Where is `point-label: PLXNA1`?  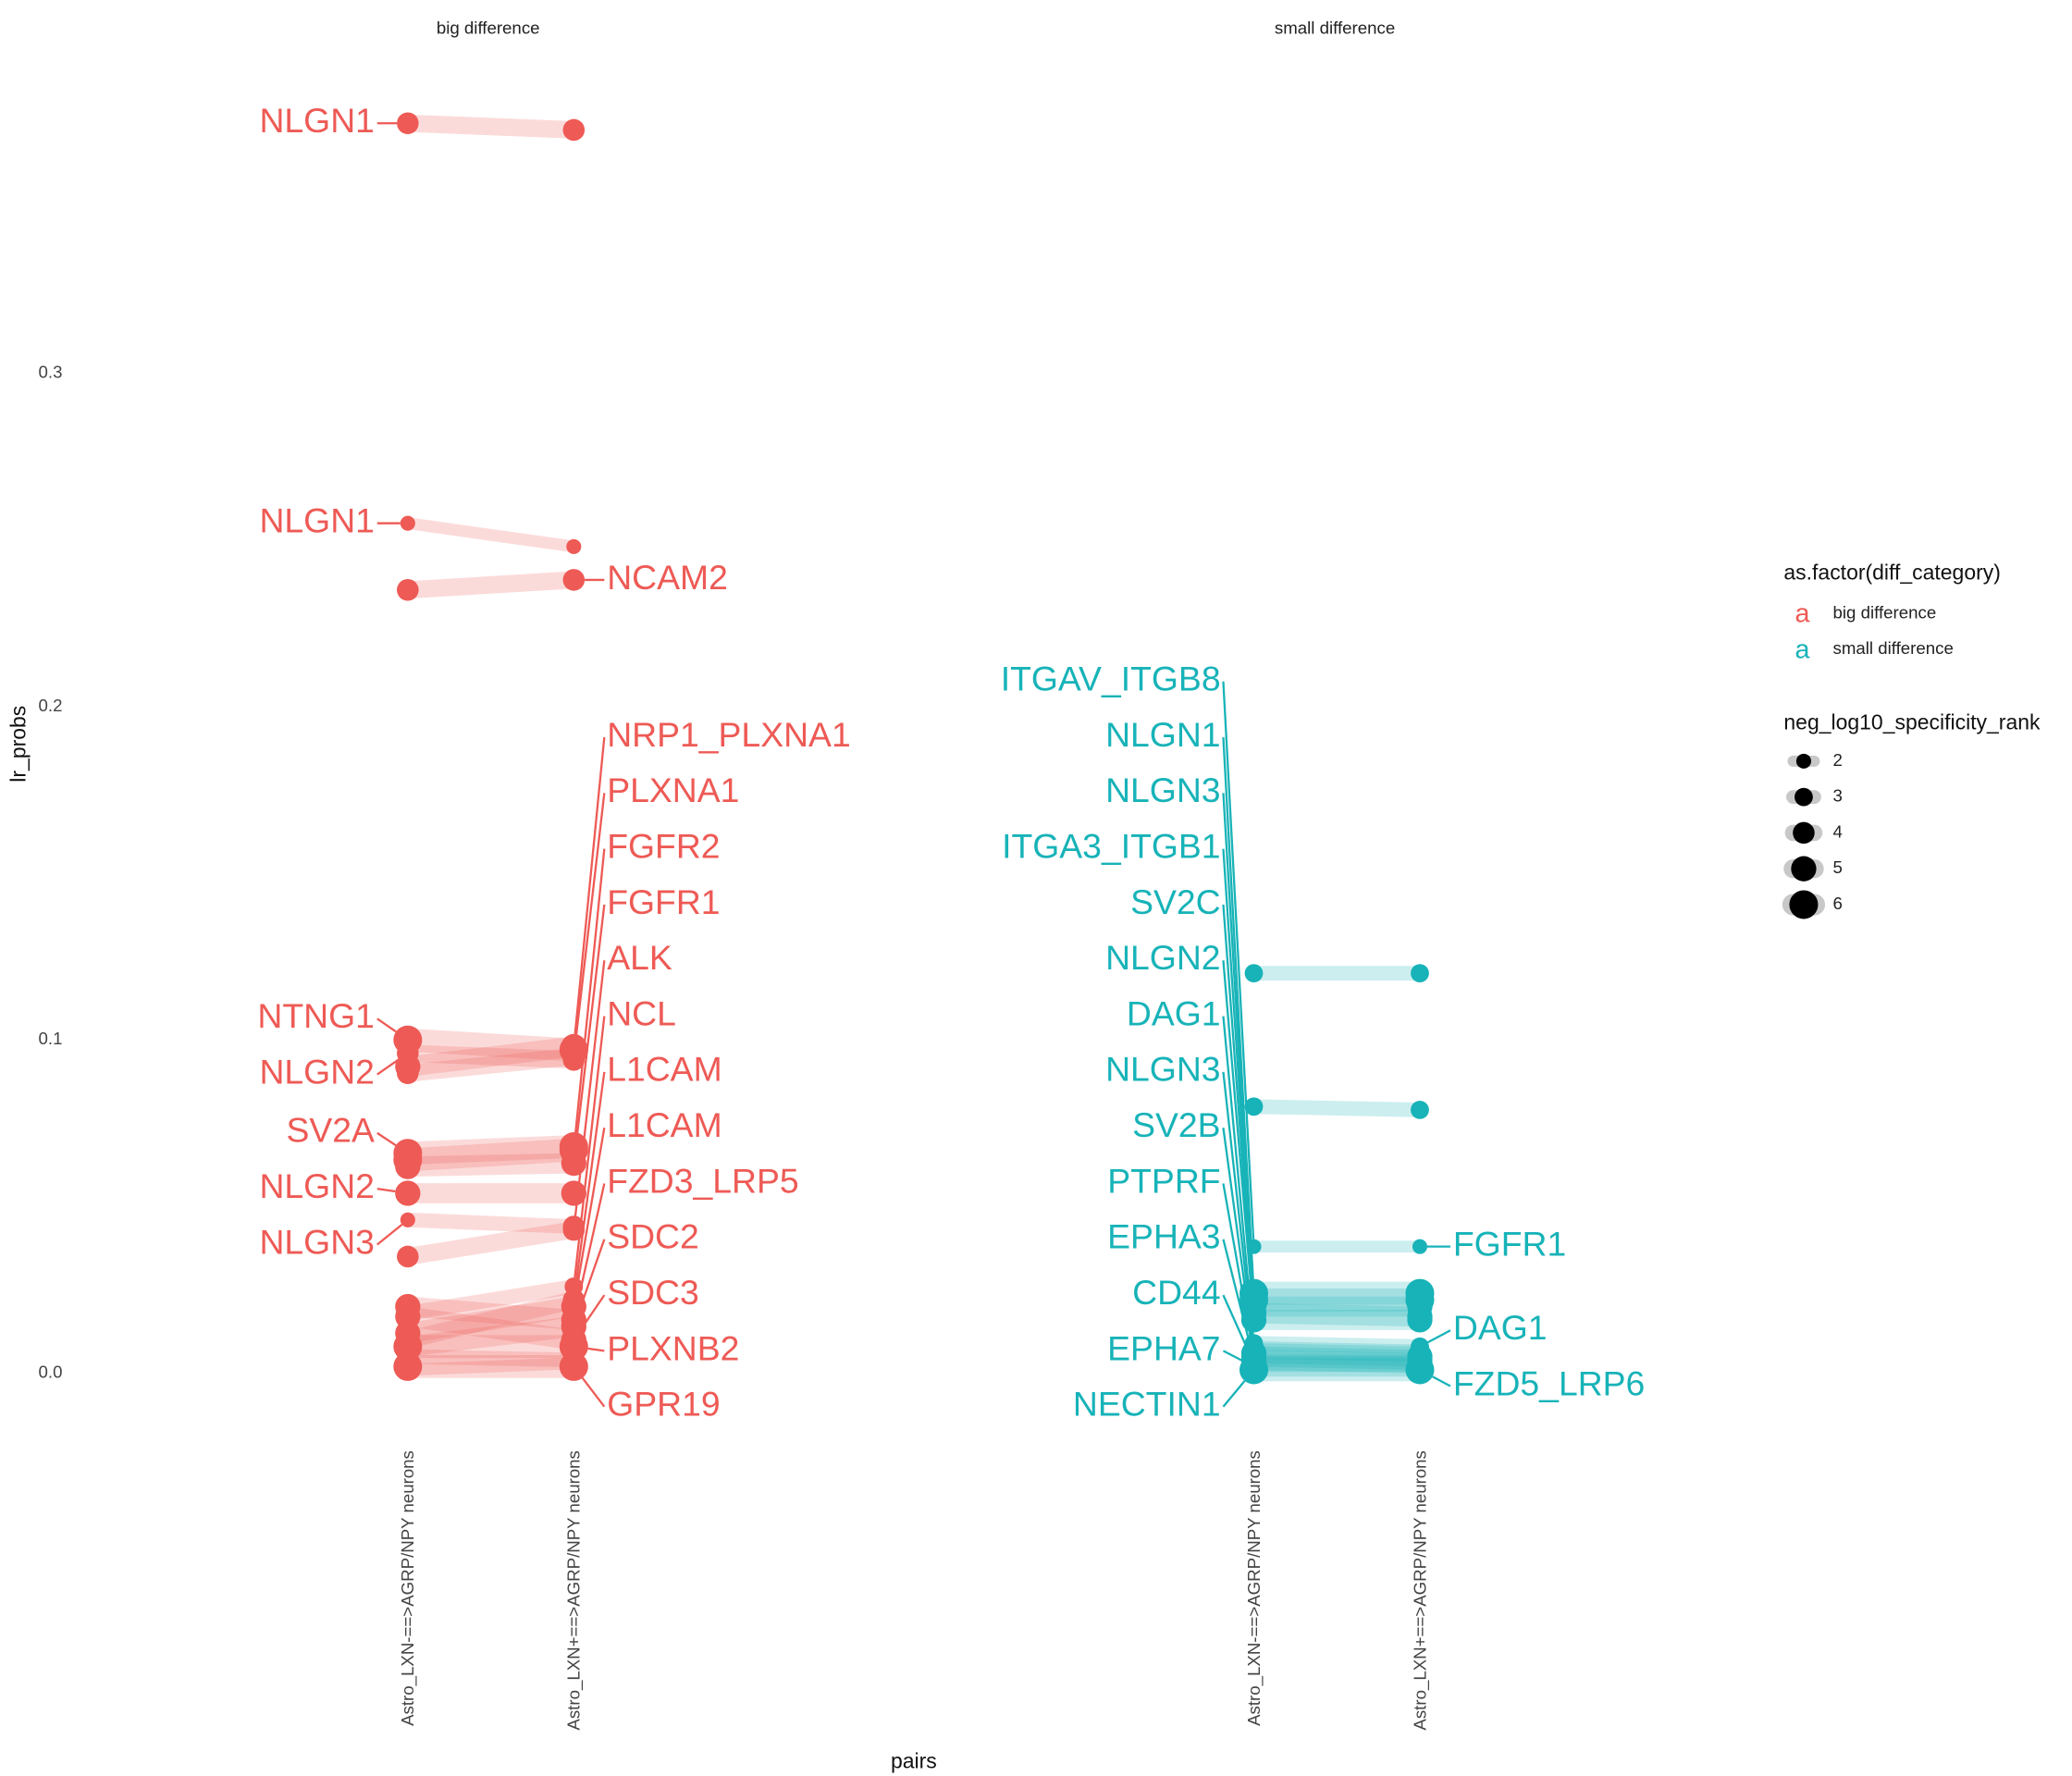
point-label: PLXNA1 is located at coordinates (673, 790).